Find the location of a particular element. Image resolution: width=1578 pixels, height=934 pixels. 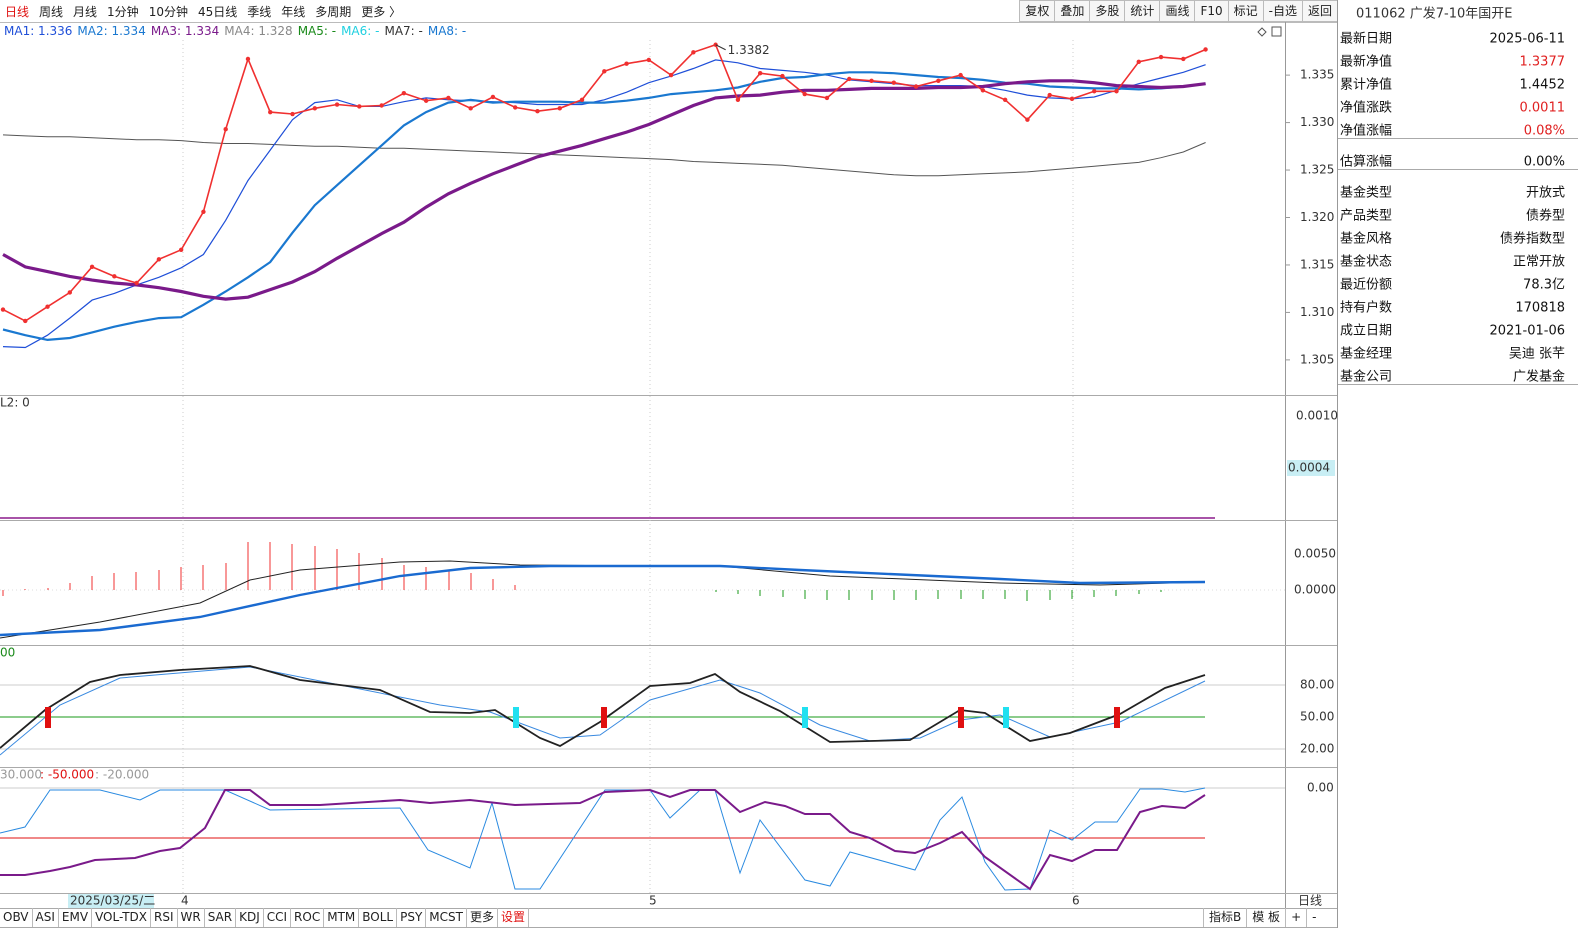

date-label: 4 is located at coordinates (185, 901).